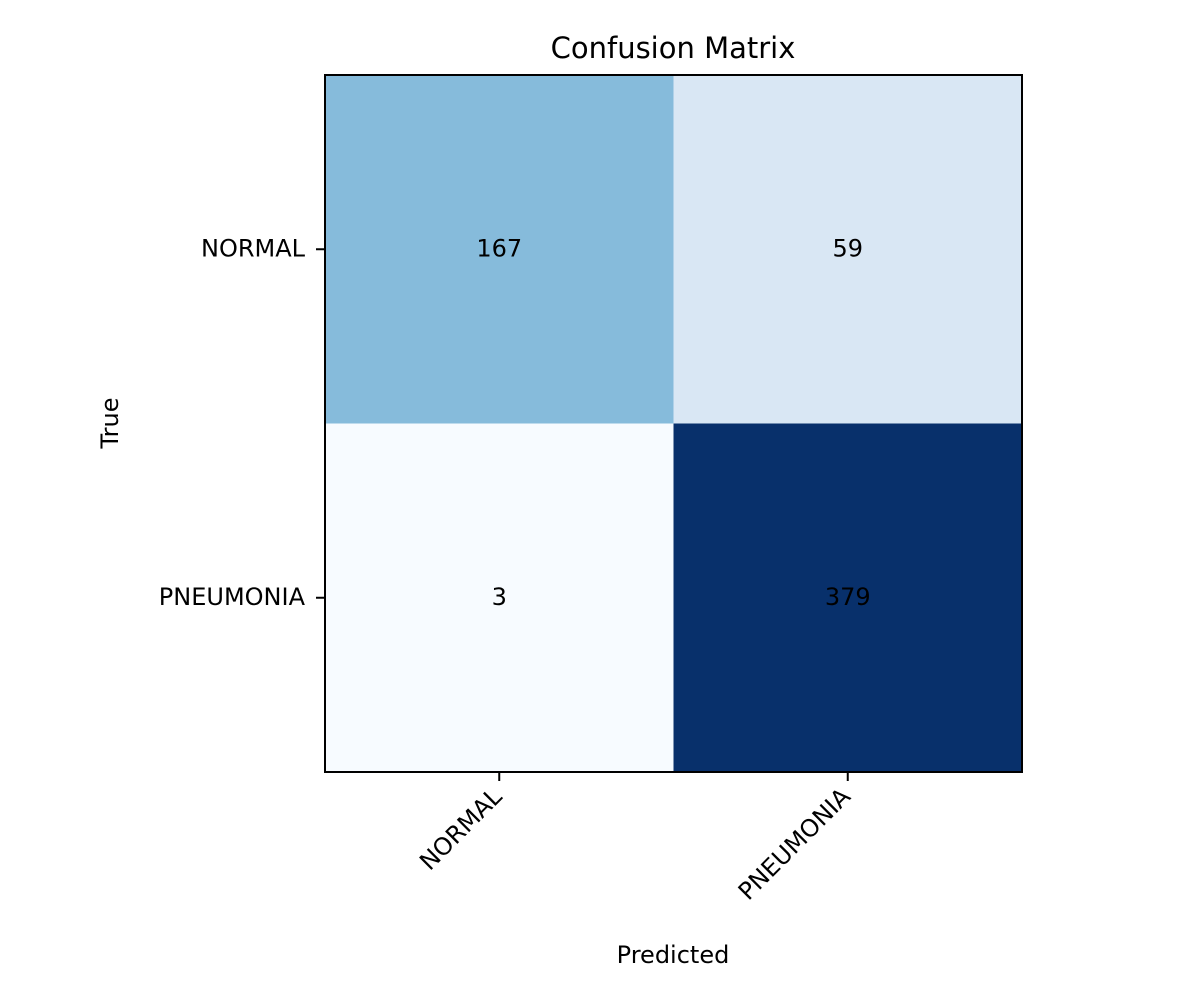 The width and height of the screenshot is (1200, 1000). I want to click on cell-value-label: 59, so click(847, 248).